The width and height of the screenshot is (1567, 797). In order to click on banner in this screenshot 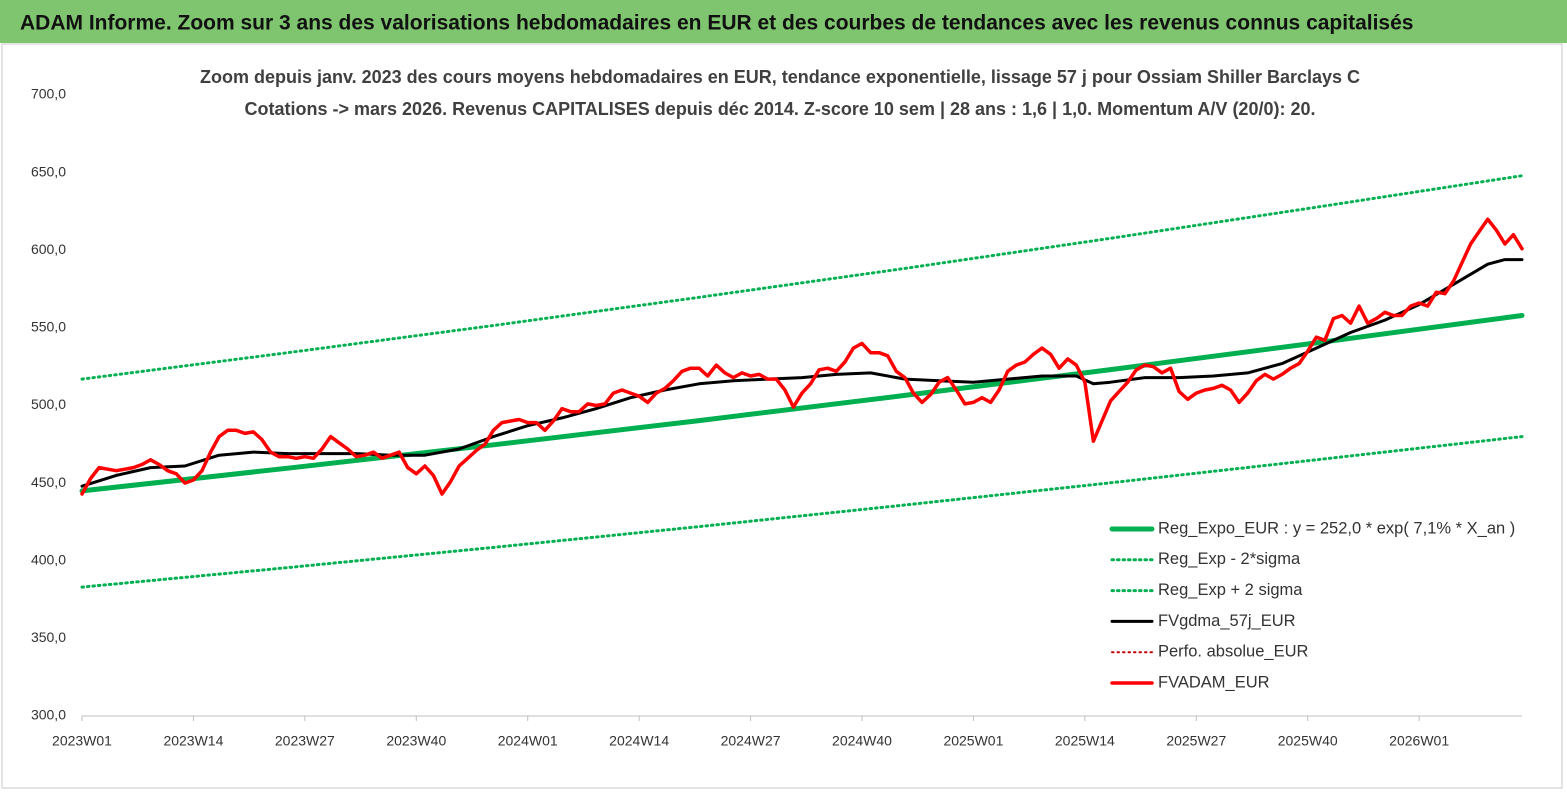, I will do `click(783, 21)`.